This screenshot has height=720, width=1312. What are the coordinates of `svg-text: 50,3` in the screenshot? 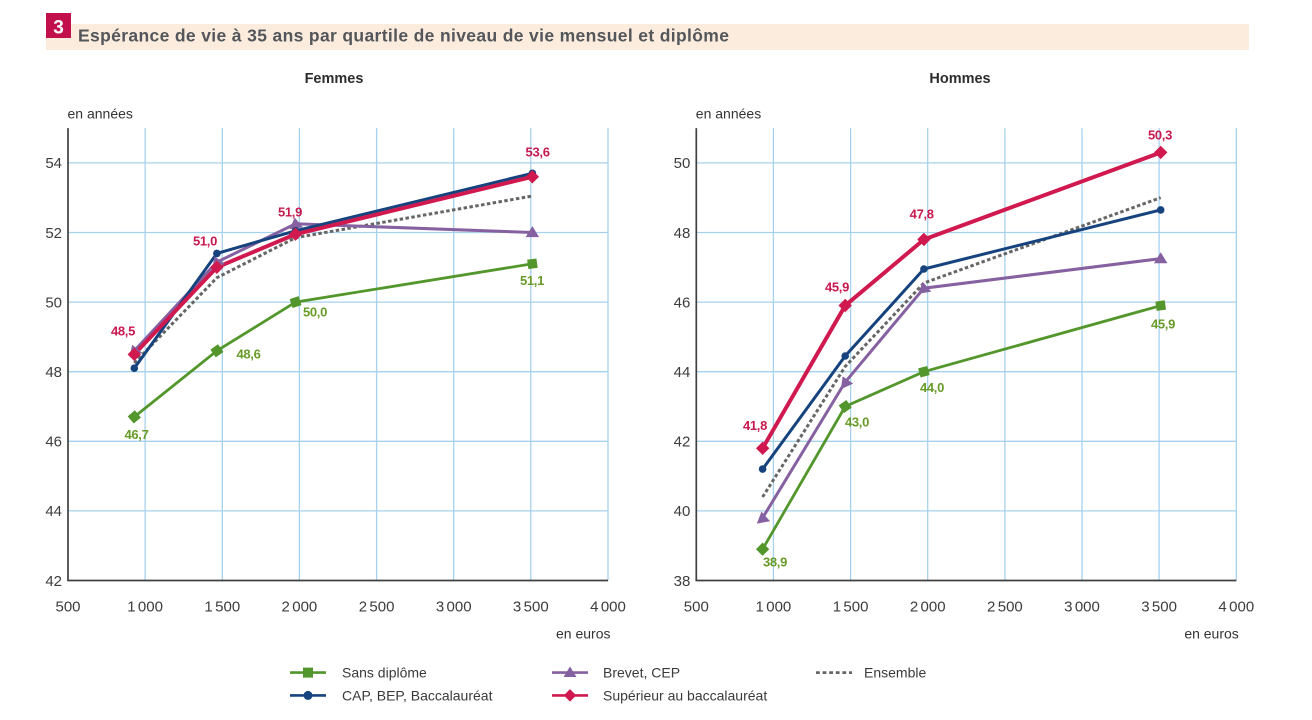 It's located at (1160, 134).